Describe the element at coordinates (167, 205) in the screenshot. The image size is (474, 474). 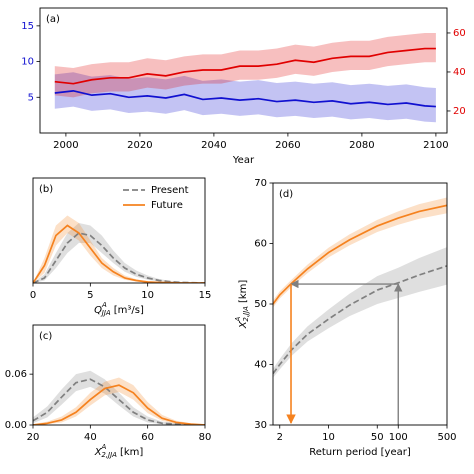
I see `legend-label: Future` at that location.